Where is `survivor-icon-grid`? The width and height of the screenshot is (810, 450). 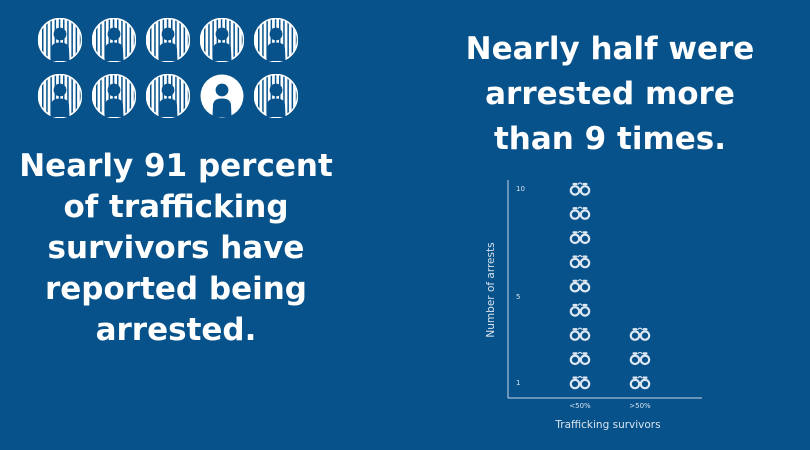
survivor-icon-grid is located at coordinates (168, 69).